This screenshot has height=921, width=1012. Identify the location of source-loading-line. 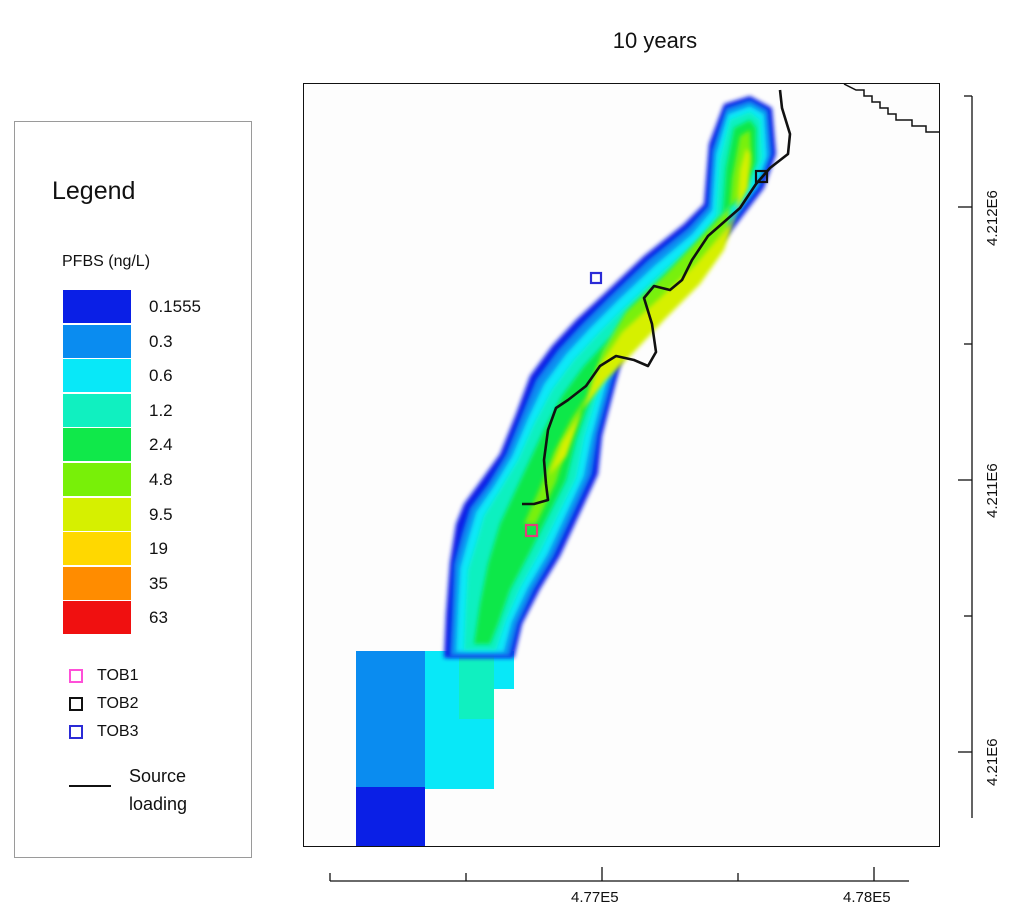
(657, 297).